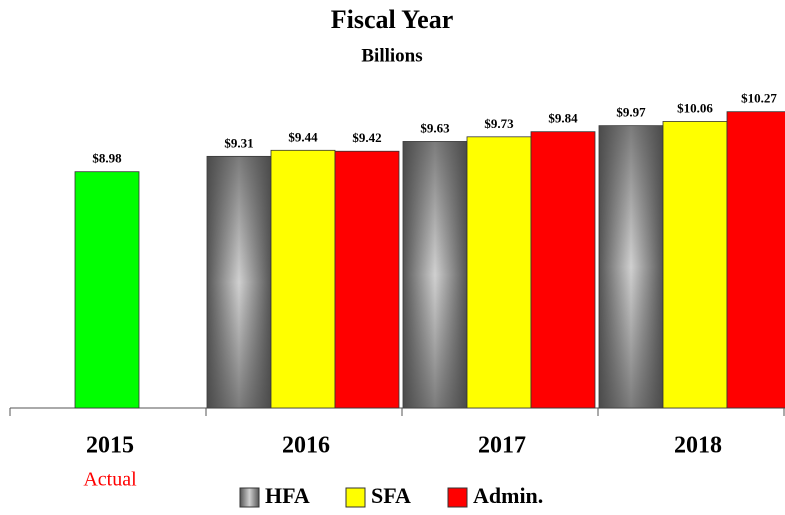 The image size is (785, 515). I want to click on x-tick-label: 2015, so click(110, 446).